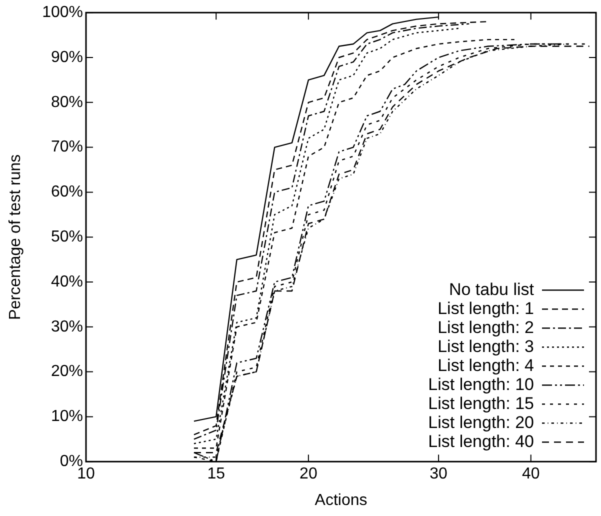 This screenshot has width=601, height=516. I want to click on legend-label: List length: 10, so click(481, 384).